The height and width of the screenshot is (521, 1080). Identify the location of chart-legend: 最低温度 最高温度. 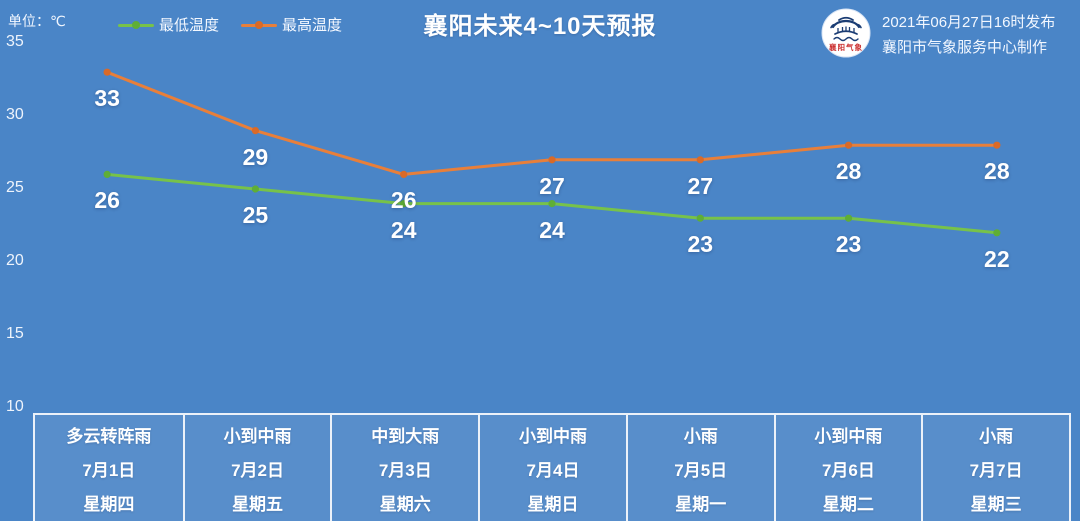
(230, 24).